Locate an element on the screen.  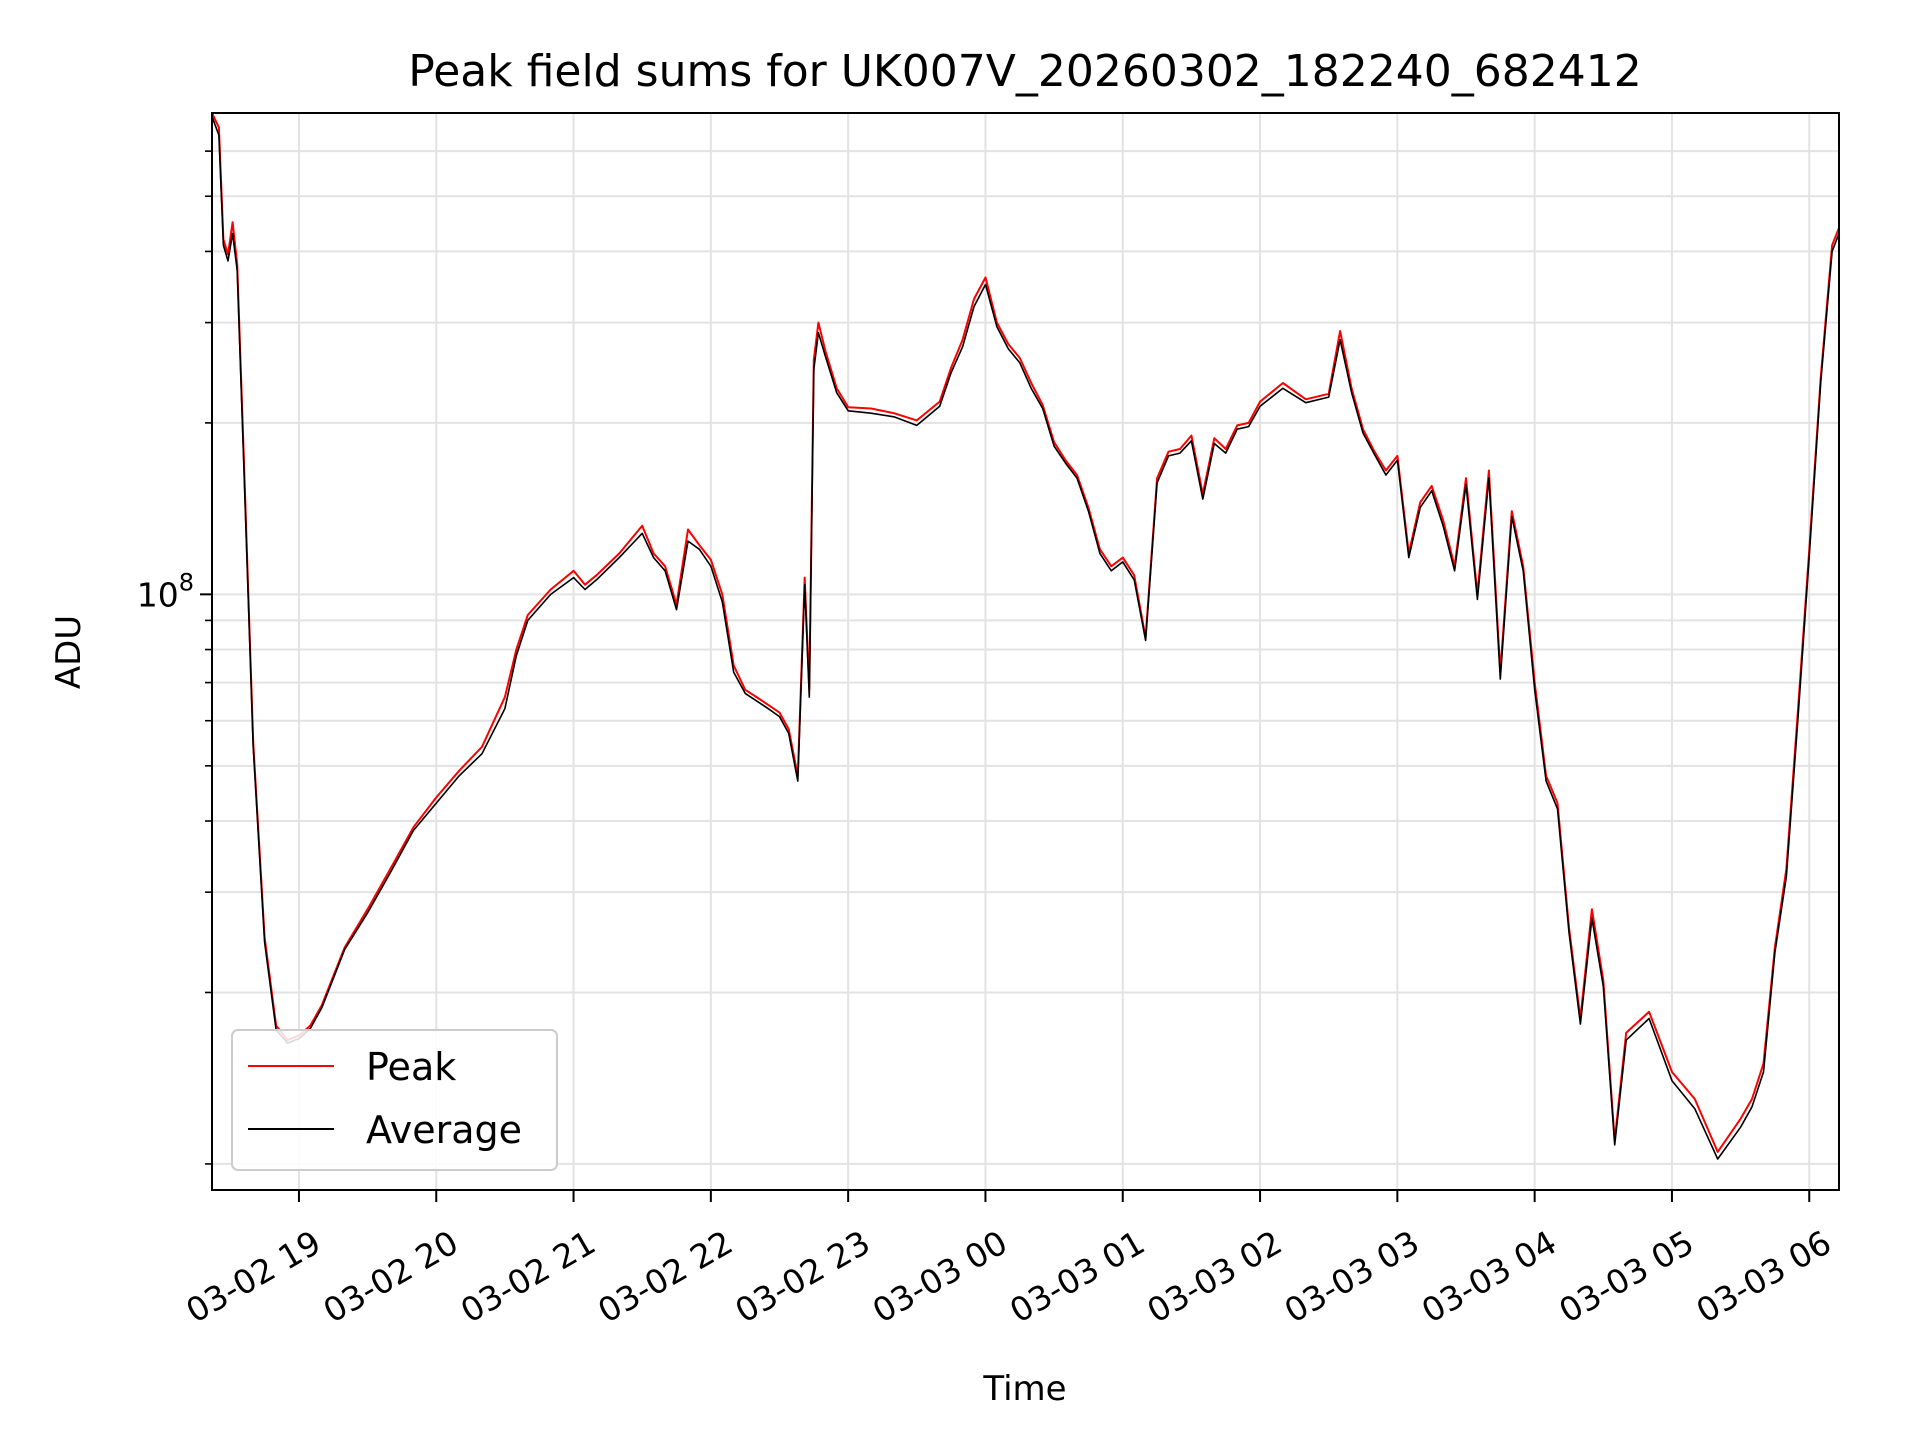
y-tick-label: 108 is located at coordinates (165, 591).